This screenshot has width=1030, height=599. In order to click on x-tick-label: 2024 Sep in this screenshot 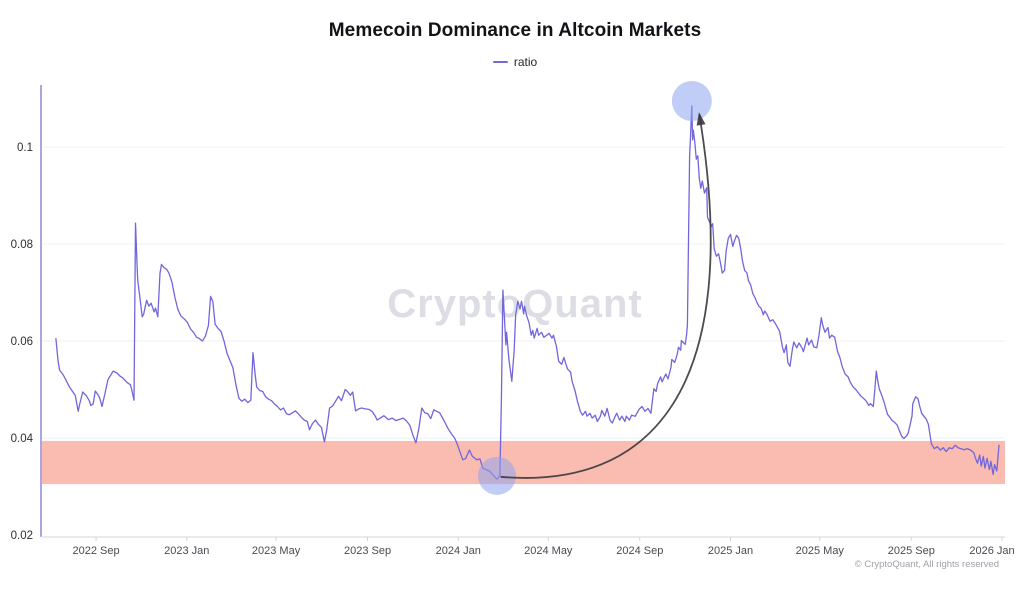, I will do `click(639, 551)`.